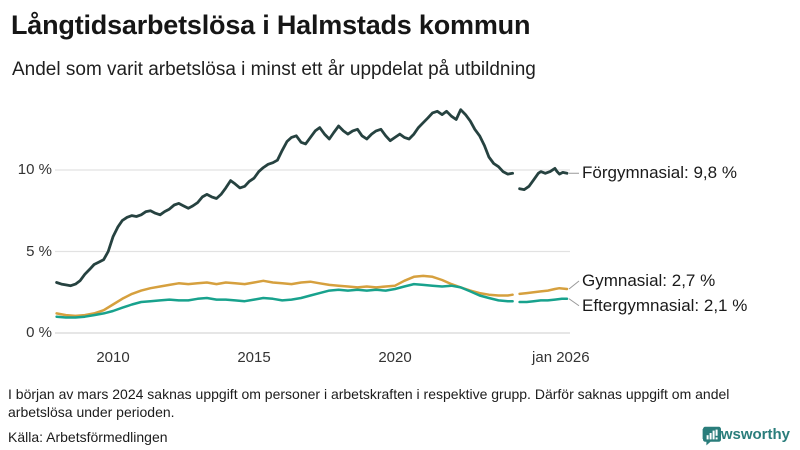  Describe the element at coordinates (271, 25) in the screenshot. I see `page-title: Långtidsarbetslösa i Halmstads kommun` at that location.